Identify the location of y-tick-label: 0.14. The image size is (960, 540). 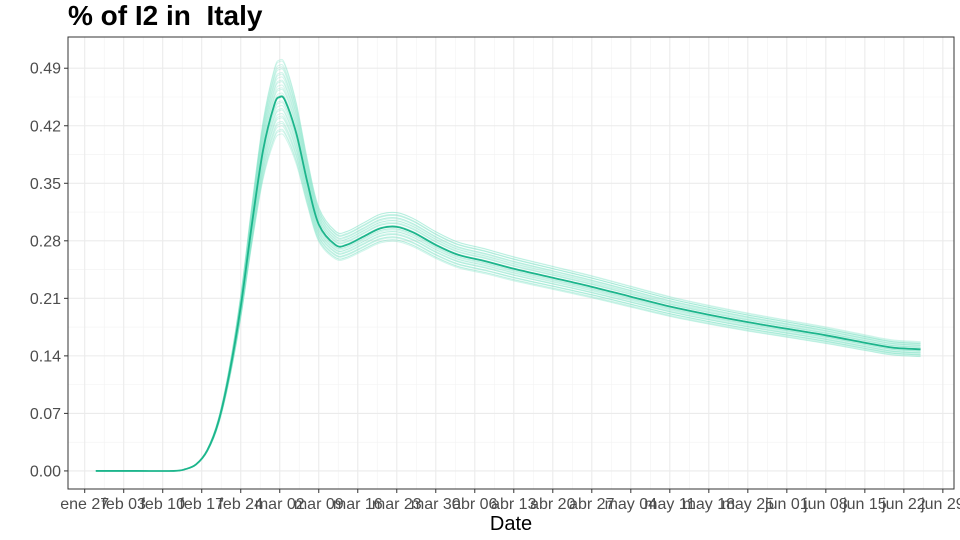
(45, 356).